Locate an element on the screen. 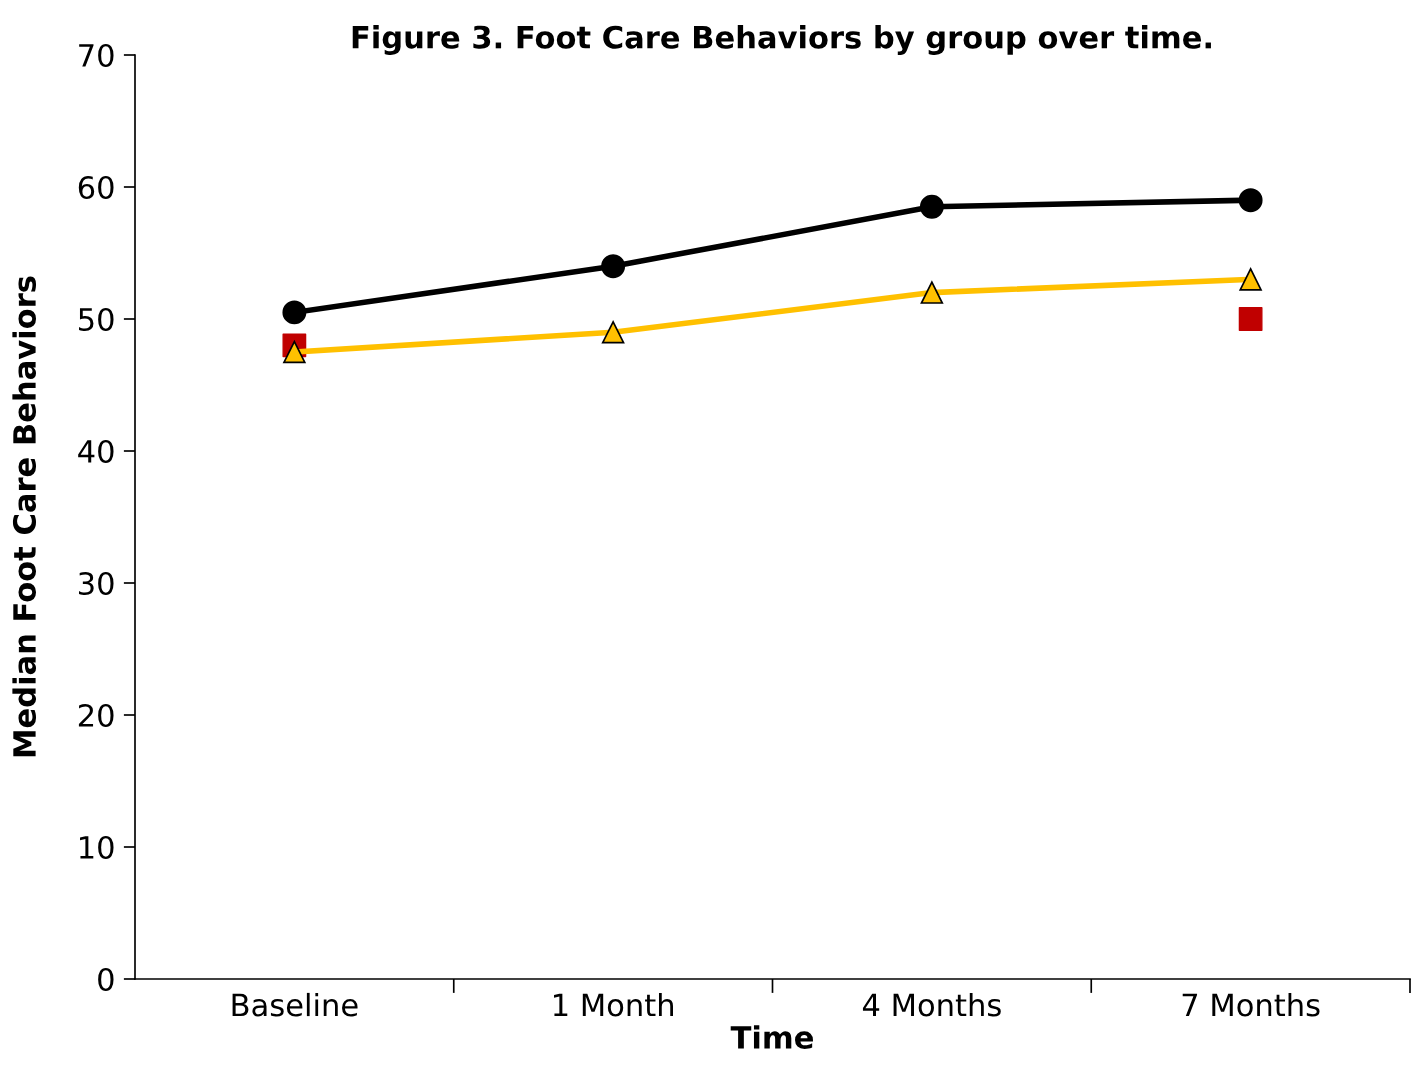 This screenshot has height=1089, width=1412. y-tick-label: 40 is located at coordinates (96, 451).